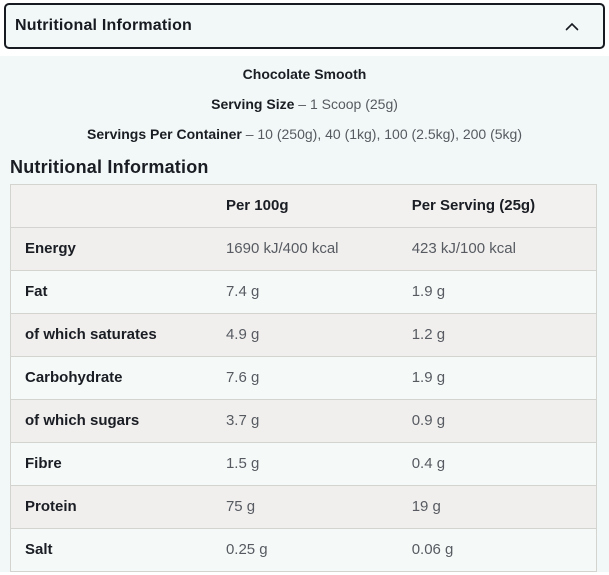 This screenshot has height=575, width=609. I want to click on table-row: of which sugars 3.7 g 0.9 g, so click(303, 421).